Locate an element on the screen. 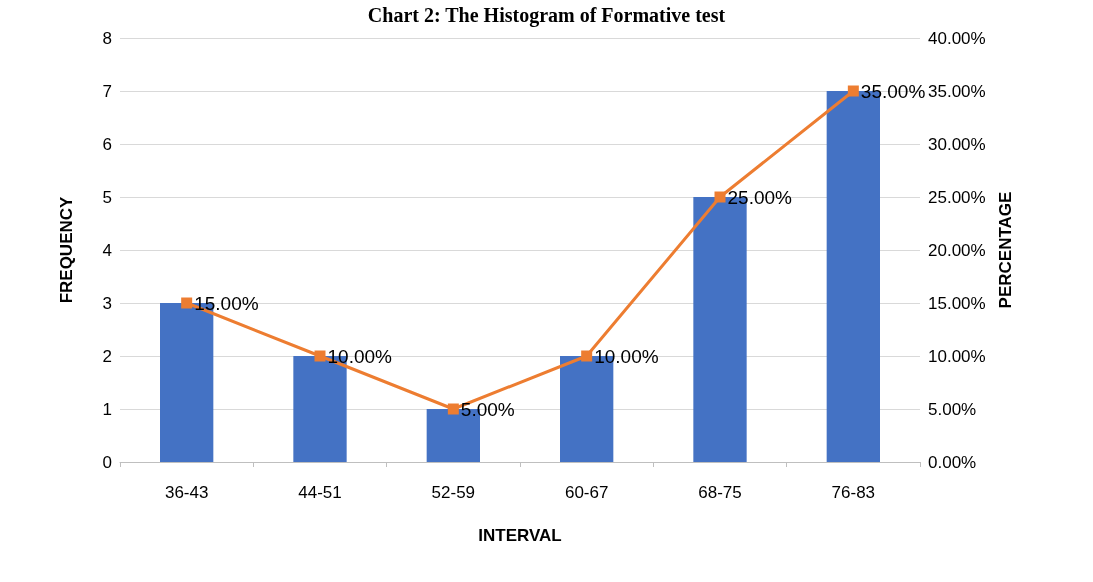 The image size is (1093, 582). x-tick-label: 44-51 is located at coordinates (320, 492).